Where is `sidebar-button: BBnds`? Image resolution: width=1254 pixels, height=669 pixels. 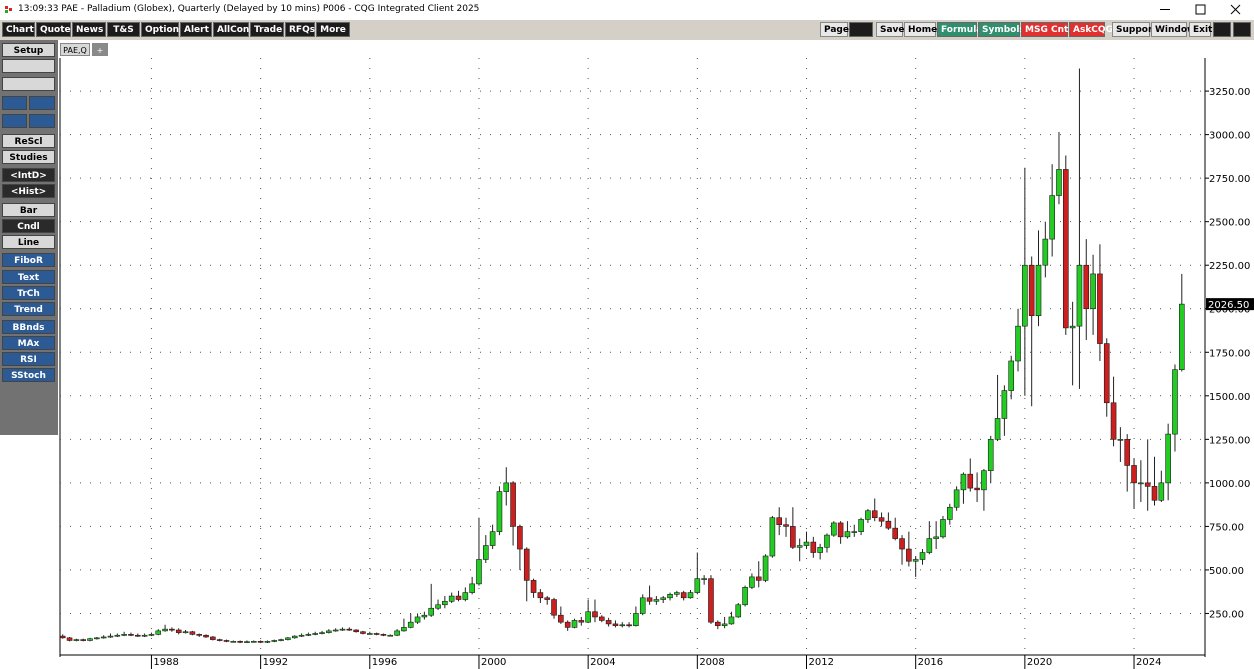 sidebar-button: BBnds is located at coordinates (28, 327).